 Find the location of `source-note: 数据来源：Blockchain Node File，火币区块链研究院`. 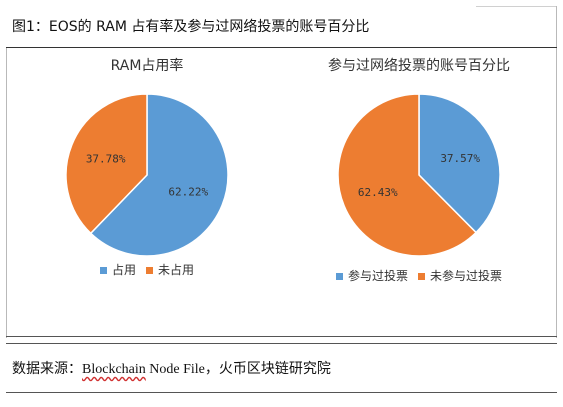

source-note: 数据来源：Blockchain Node File，火币区块链研究院 is located at coordinates (171, 368).